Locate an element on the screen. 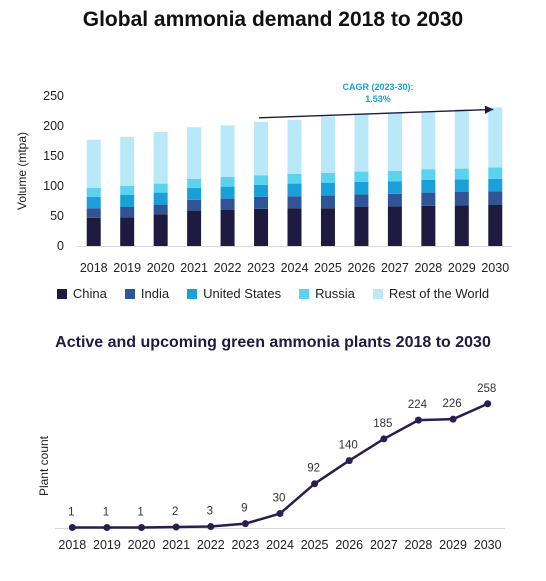 The image size is (546, 581). legend-swatch-india is located at coordinates (129, 293).